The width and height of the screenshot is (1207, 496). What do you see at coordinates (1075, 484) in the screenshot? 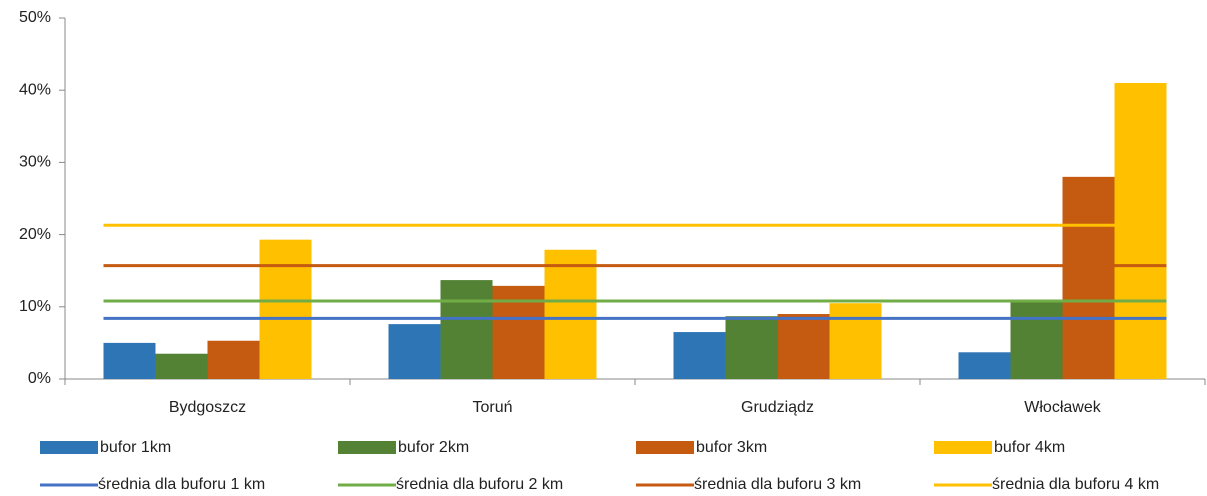
I see `legend-label: średnia dla buforu 4 km` at bounding box center [1075, 484].